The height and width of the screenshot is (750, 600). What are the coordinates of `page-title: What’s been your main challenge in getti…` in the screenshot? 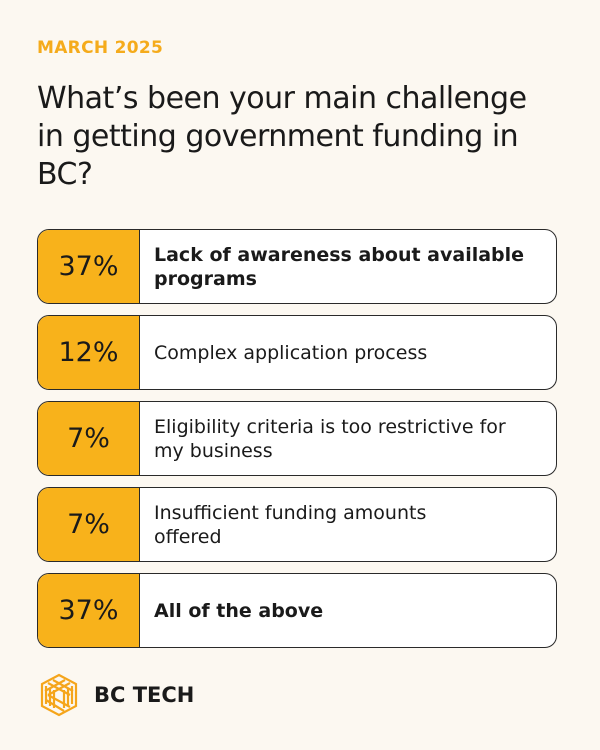 It's located at (282, 136).